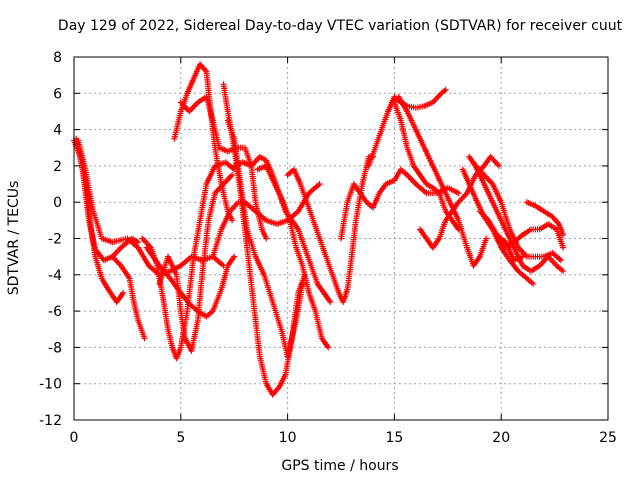 The image size is (640, 480). Describe the element at coordinates (608, 438) in the screenshot. I see `x-tick-label: 25` at that location.